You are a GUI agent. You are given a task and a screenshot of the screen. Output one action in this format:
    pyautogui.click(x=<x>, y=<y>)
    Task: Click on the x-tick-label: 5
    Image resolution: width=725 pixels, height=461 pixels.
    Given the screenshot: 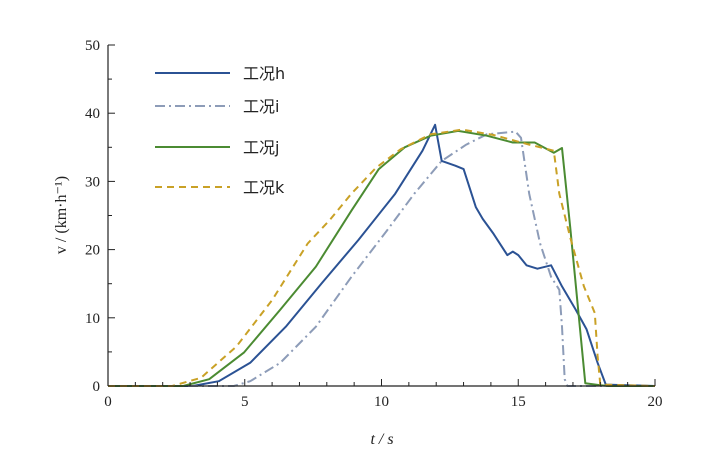 What is the action you would take?
    pyautogui.click(x=245, y=402)
    